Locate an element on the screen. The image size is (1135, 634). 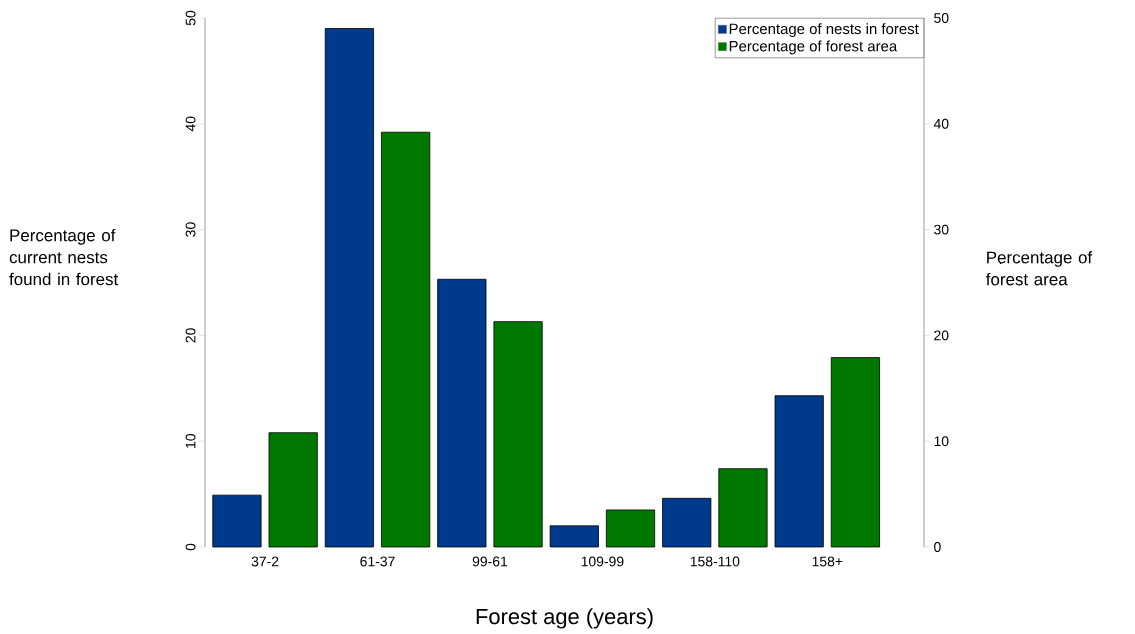
y2-axis-title: Percentage of forest area is located at coordinates (1039, 268).